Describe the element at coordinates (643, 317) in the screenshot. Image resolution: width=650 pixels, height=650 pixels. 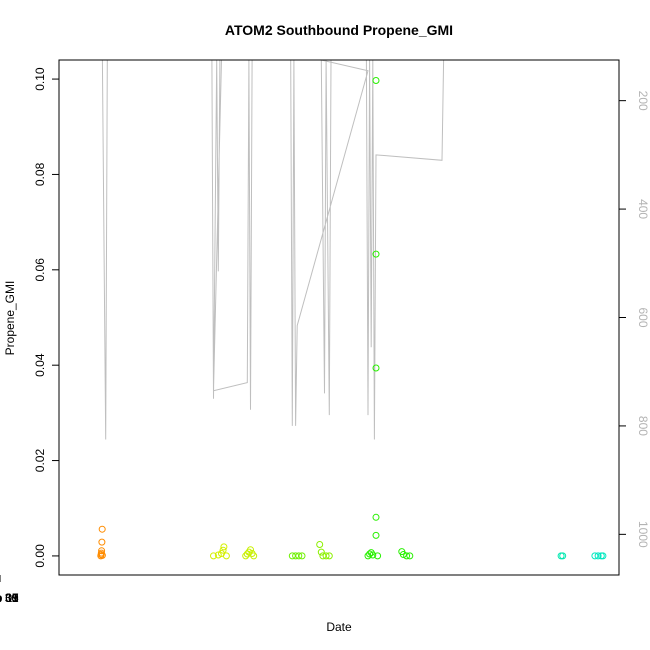
I see `right-tick-label: 600` at that location.